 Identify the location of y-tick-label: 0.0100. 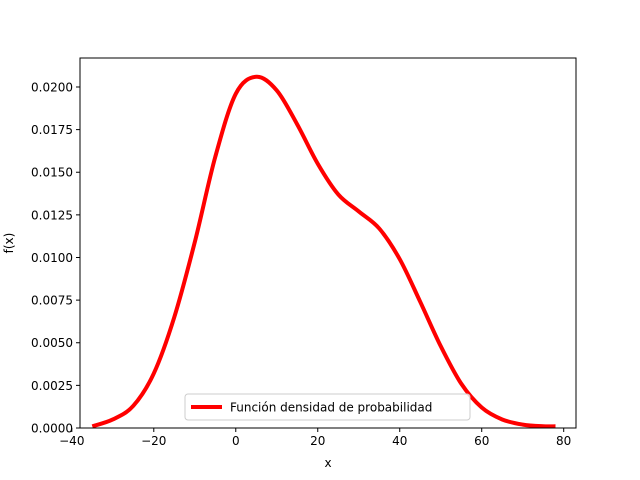
(52, 258).